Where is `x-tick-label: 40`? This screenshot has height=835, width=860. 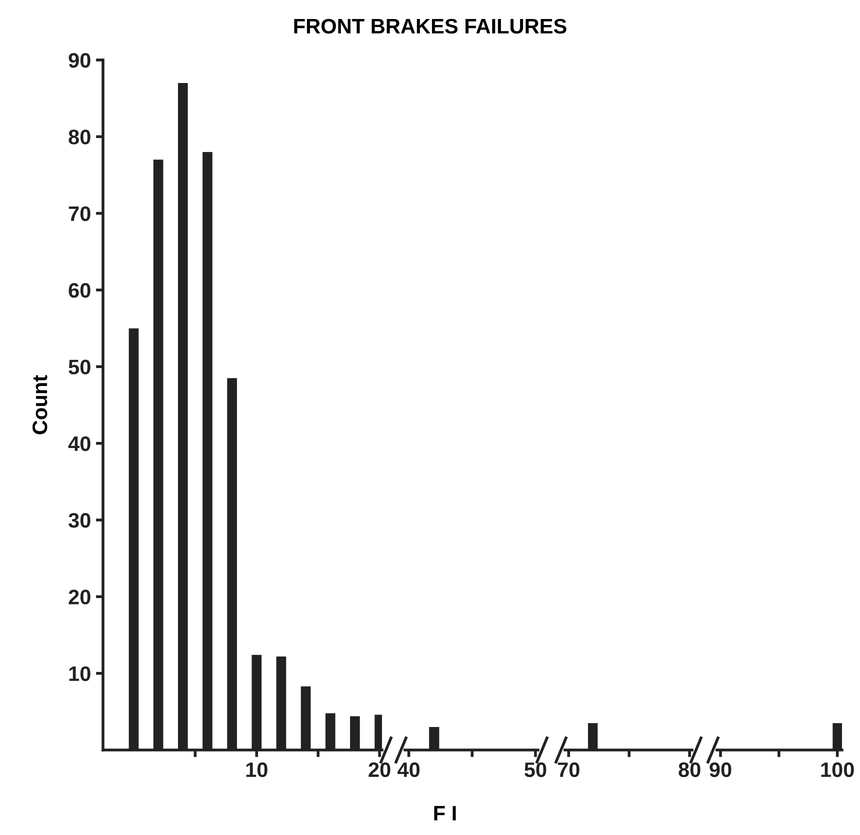 x-tick-label: 40 is located at coordinates (409, 770).